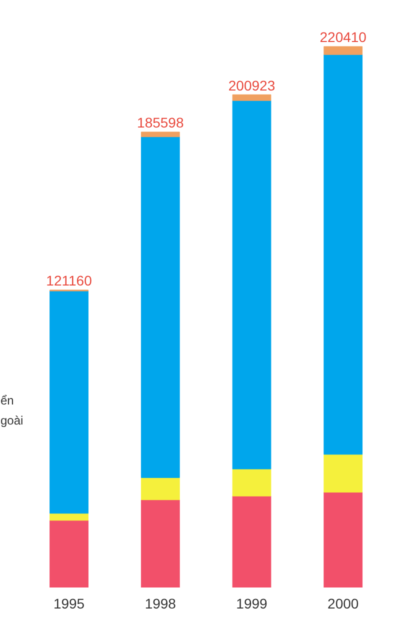 The height and width of the screenshot is (617, 402). I want to click on x-tick-label: 1995, so click(69, 604).